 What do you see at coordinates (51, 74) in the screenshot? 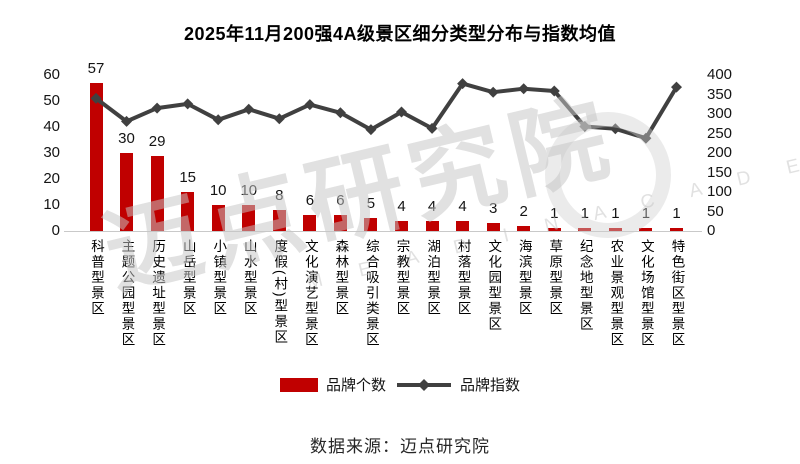
I see `left-axis-tick: 60` at bounding box center [51, 74].